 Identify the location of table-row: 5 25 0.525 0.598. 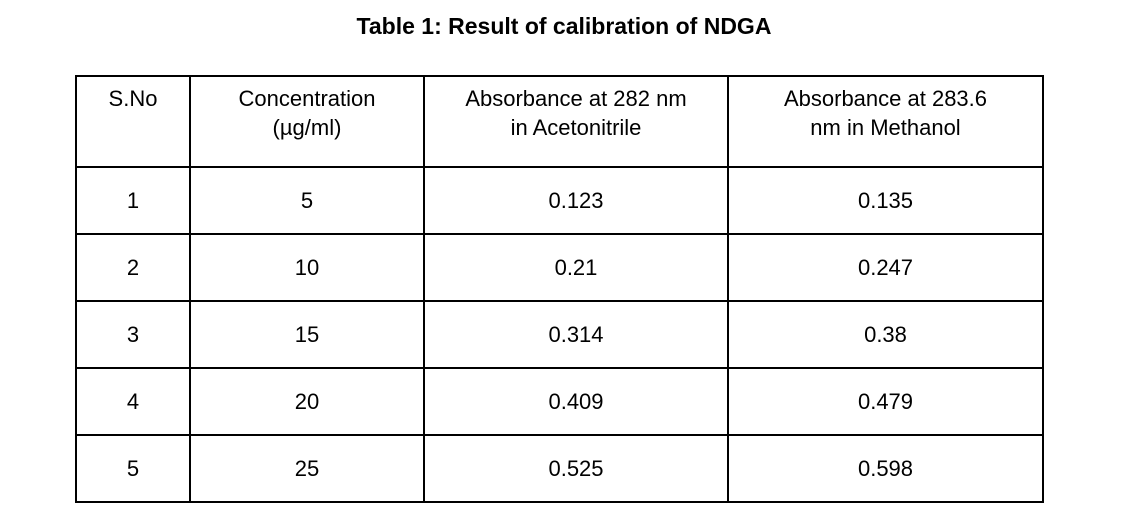
(559, 468).